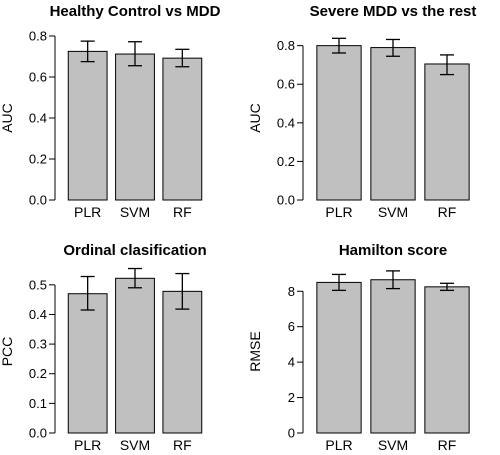 Image resolution: width=500 pixels, height=455 pixels. What do you see at coordinates (38, 284) in the screenshot?
I see `y-tick-label: 0.5` at bounding box center [38, 284].